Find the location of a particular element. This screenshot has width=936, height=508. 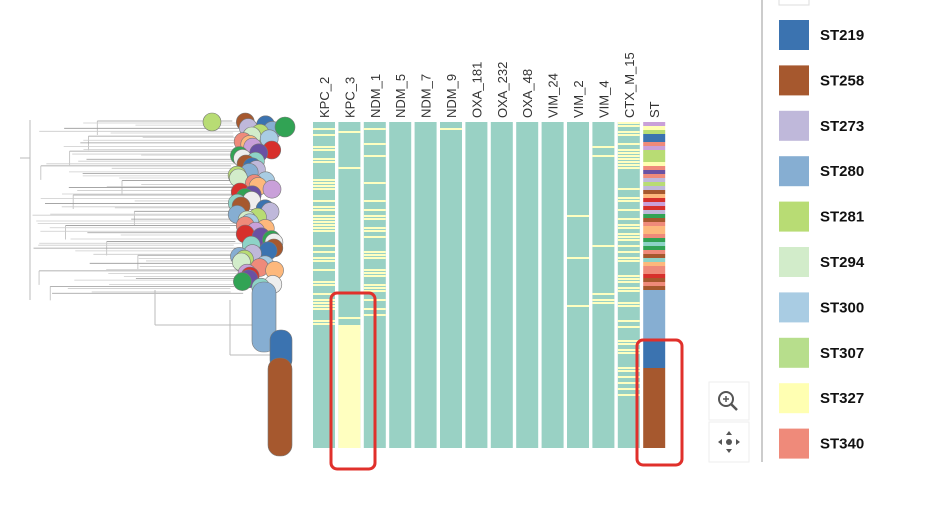

column-label: ST is located at coordinates (654, 109).